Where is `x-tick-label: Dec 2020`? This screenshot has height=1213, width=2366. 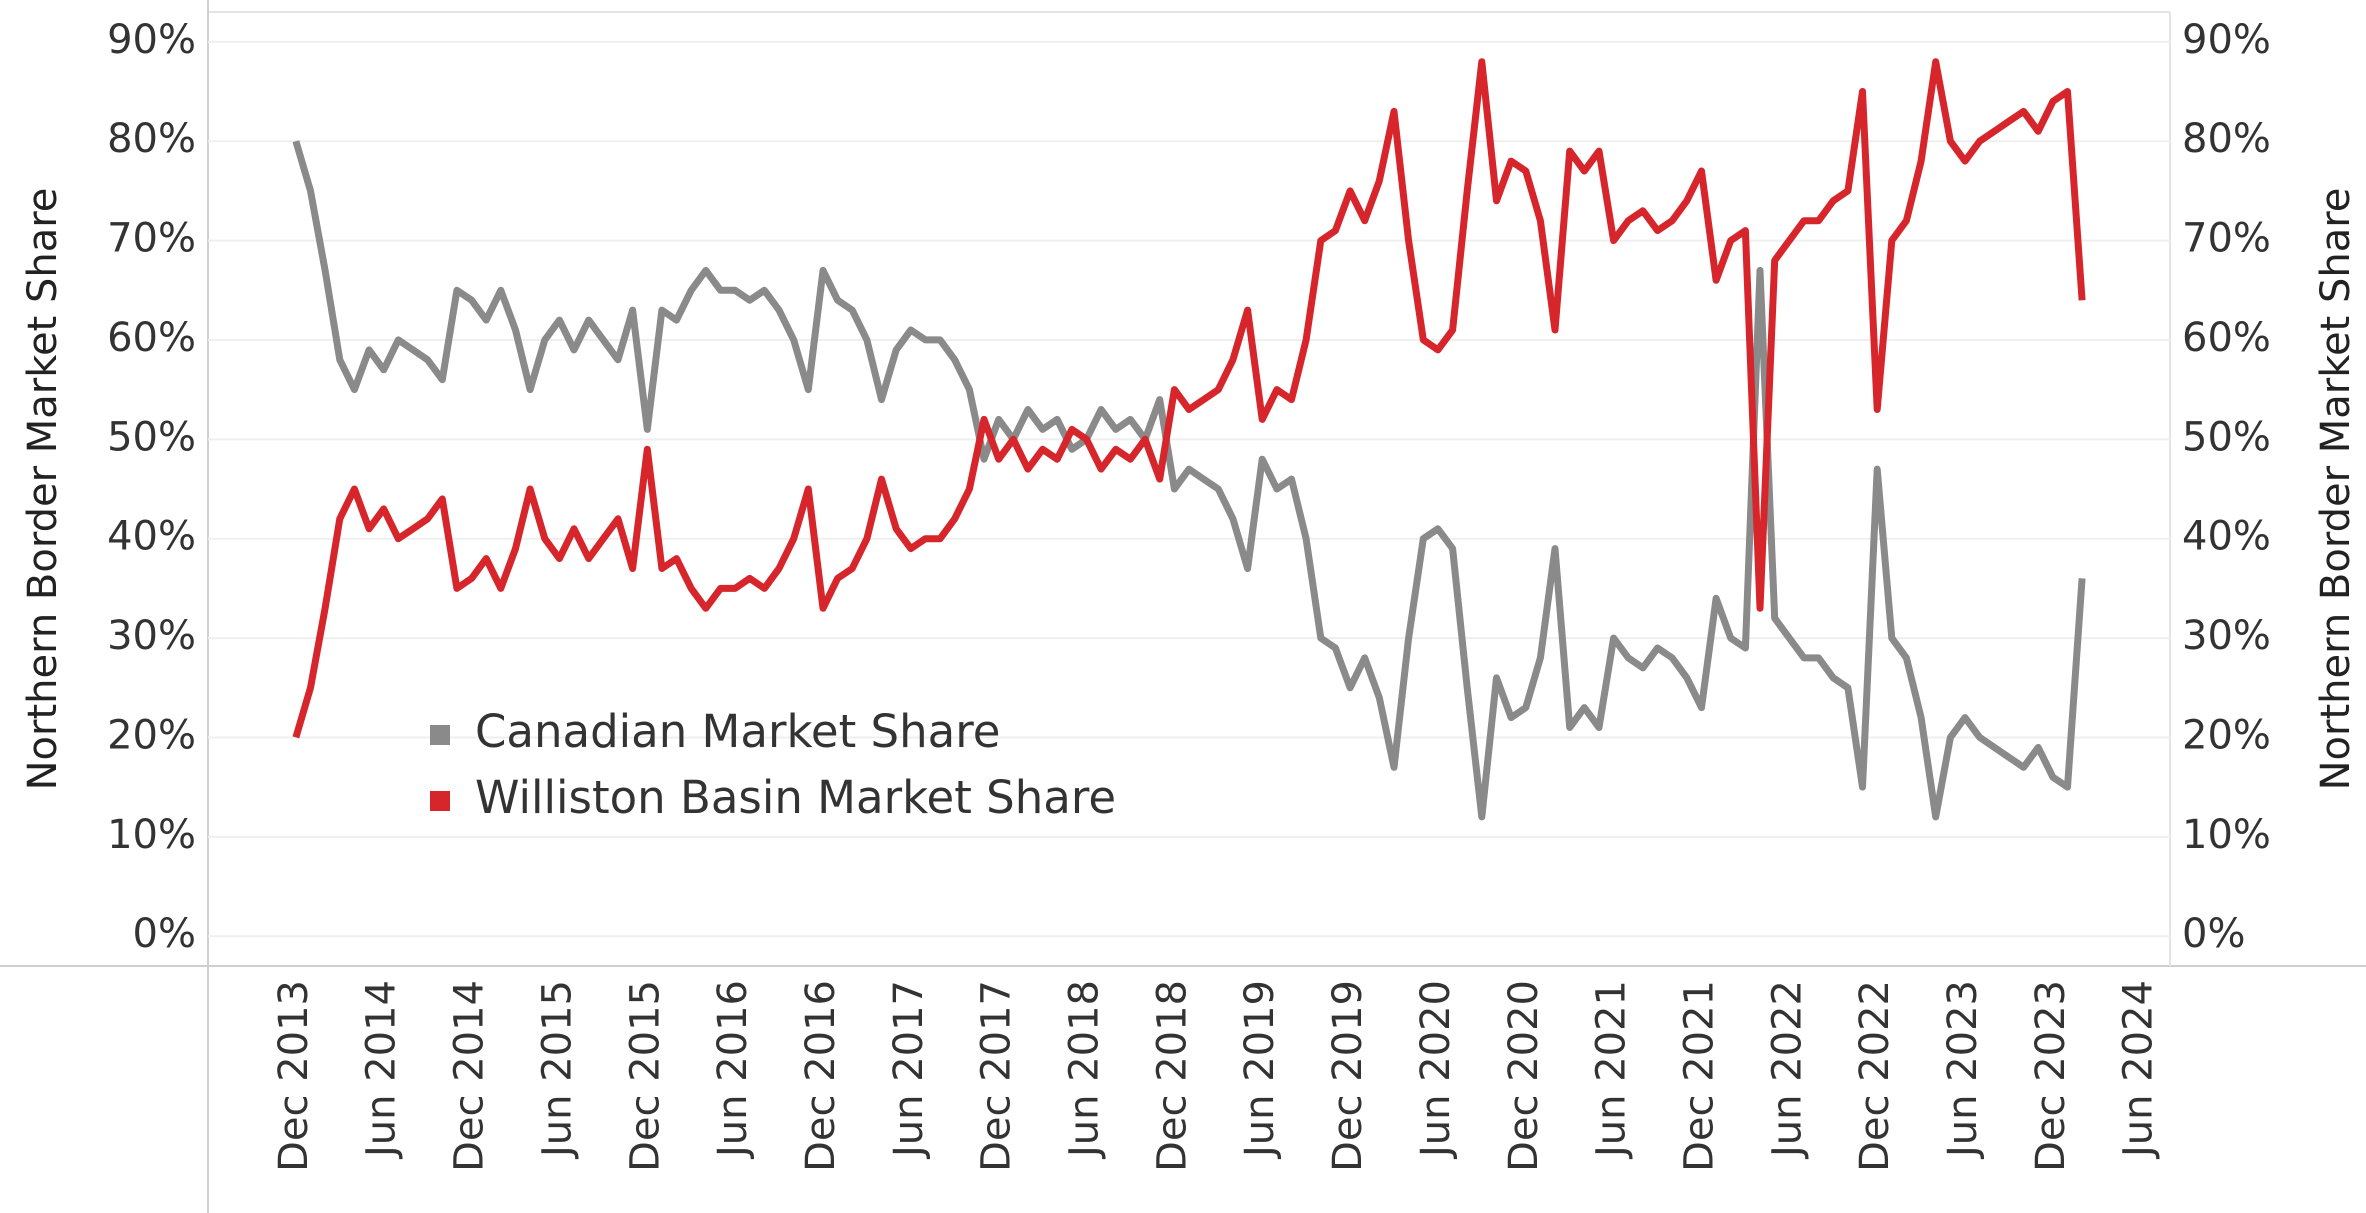 x-tick-label: Dec 2020 is located at coordinates (1524, 1076).